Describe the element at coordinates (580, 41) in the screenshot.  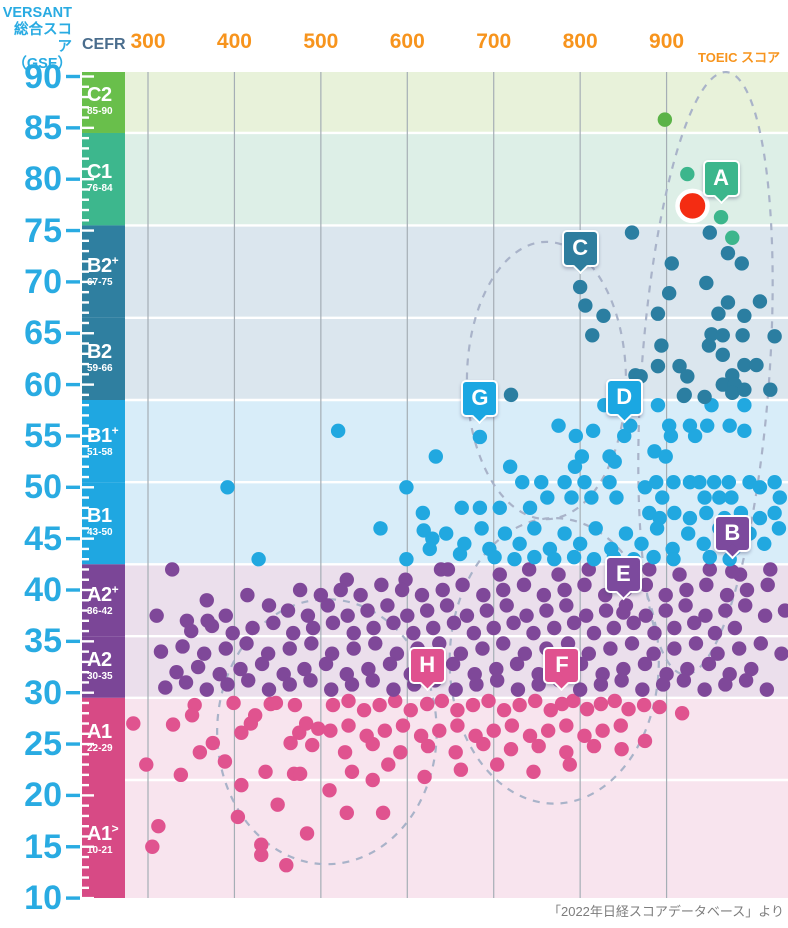
I see `x-tick-label-800: 800` at that location.